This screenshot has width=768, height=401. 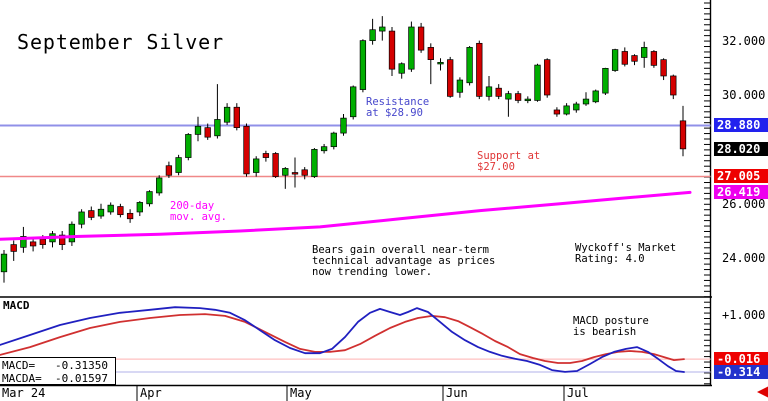 I want to click on support-annotation: Support at $27.00, so click(x=509, y=161).